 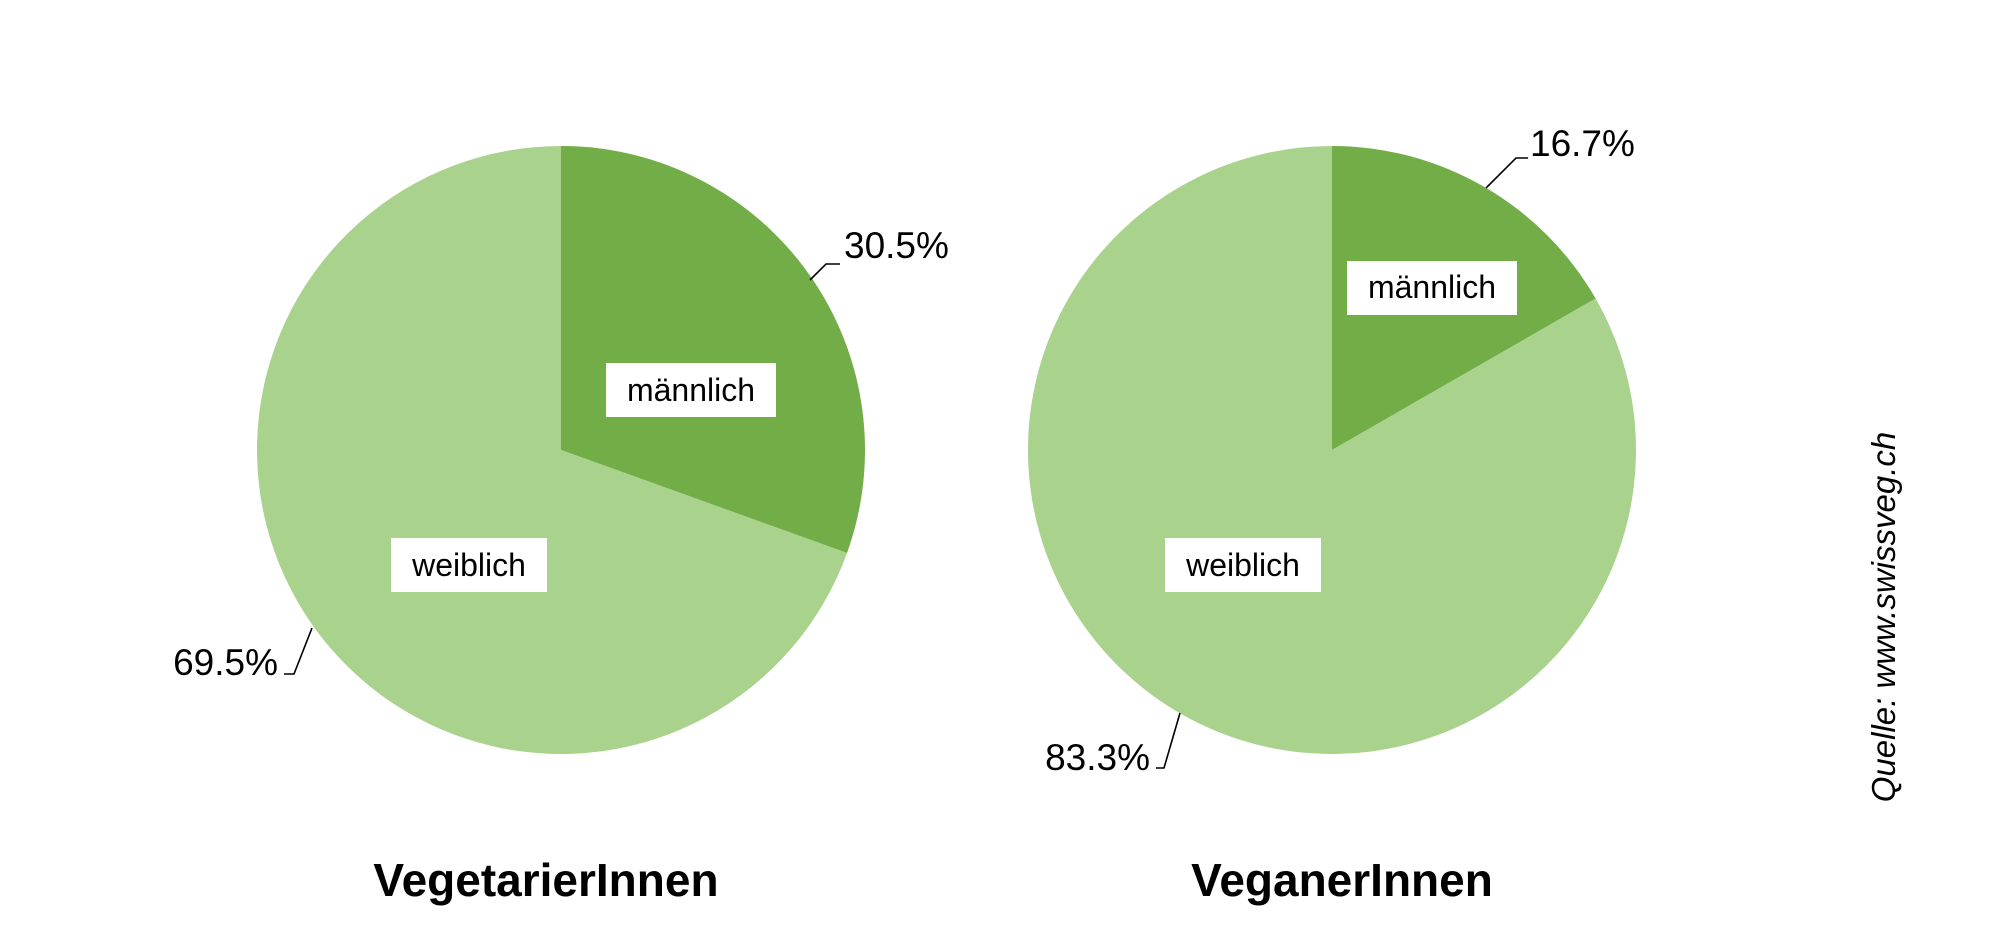 I want to click on source-note: Quelle: www.swissveg.ch, so click(x=1883, y=617).